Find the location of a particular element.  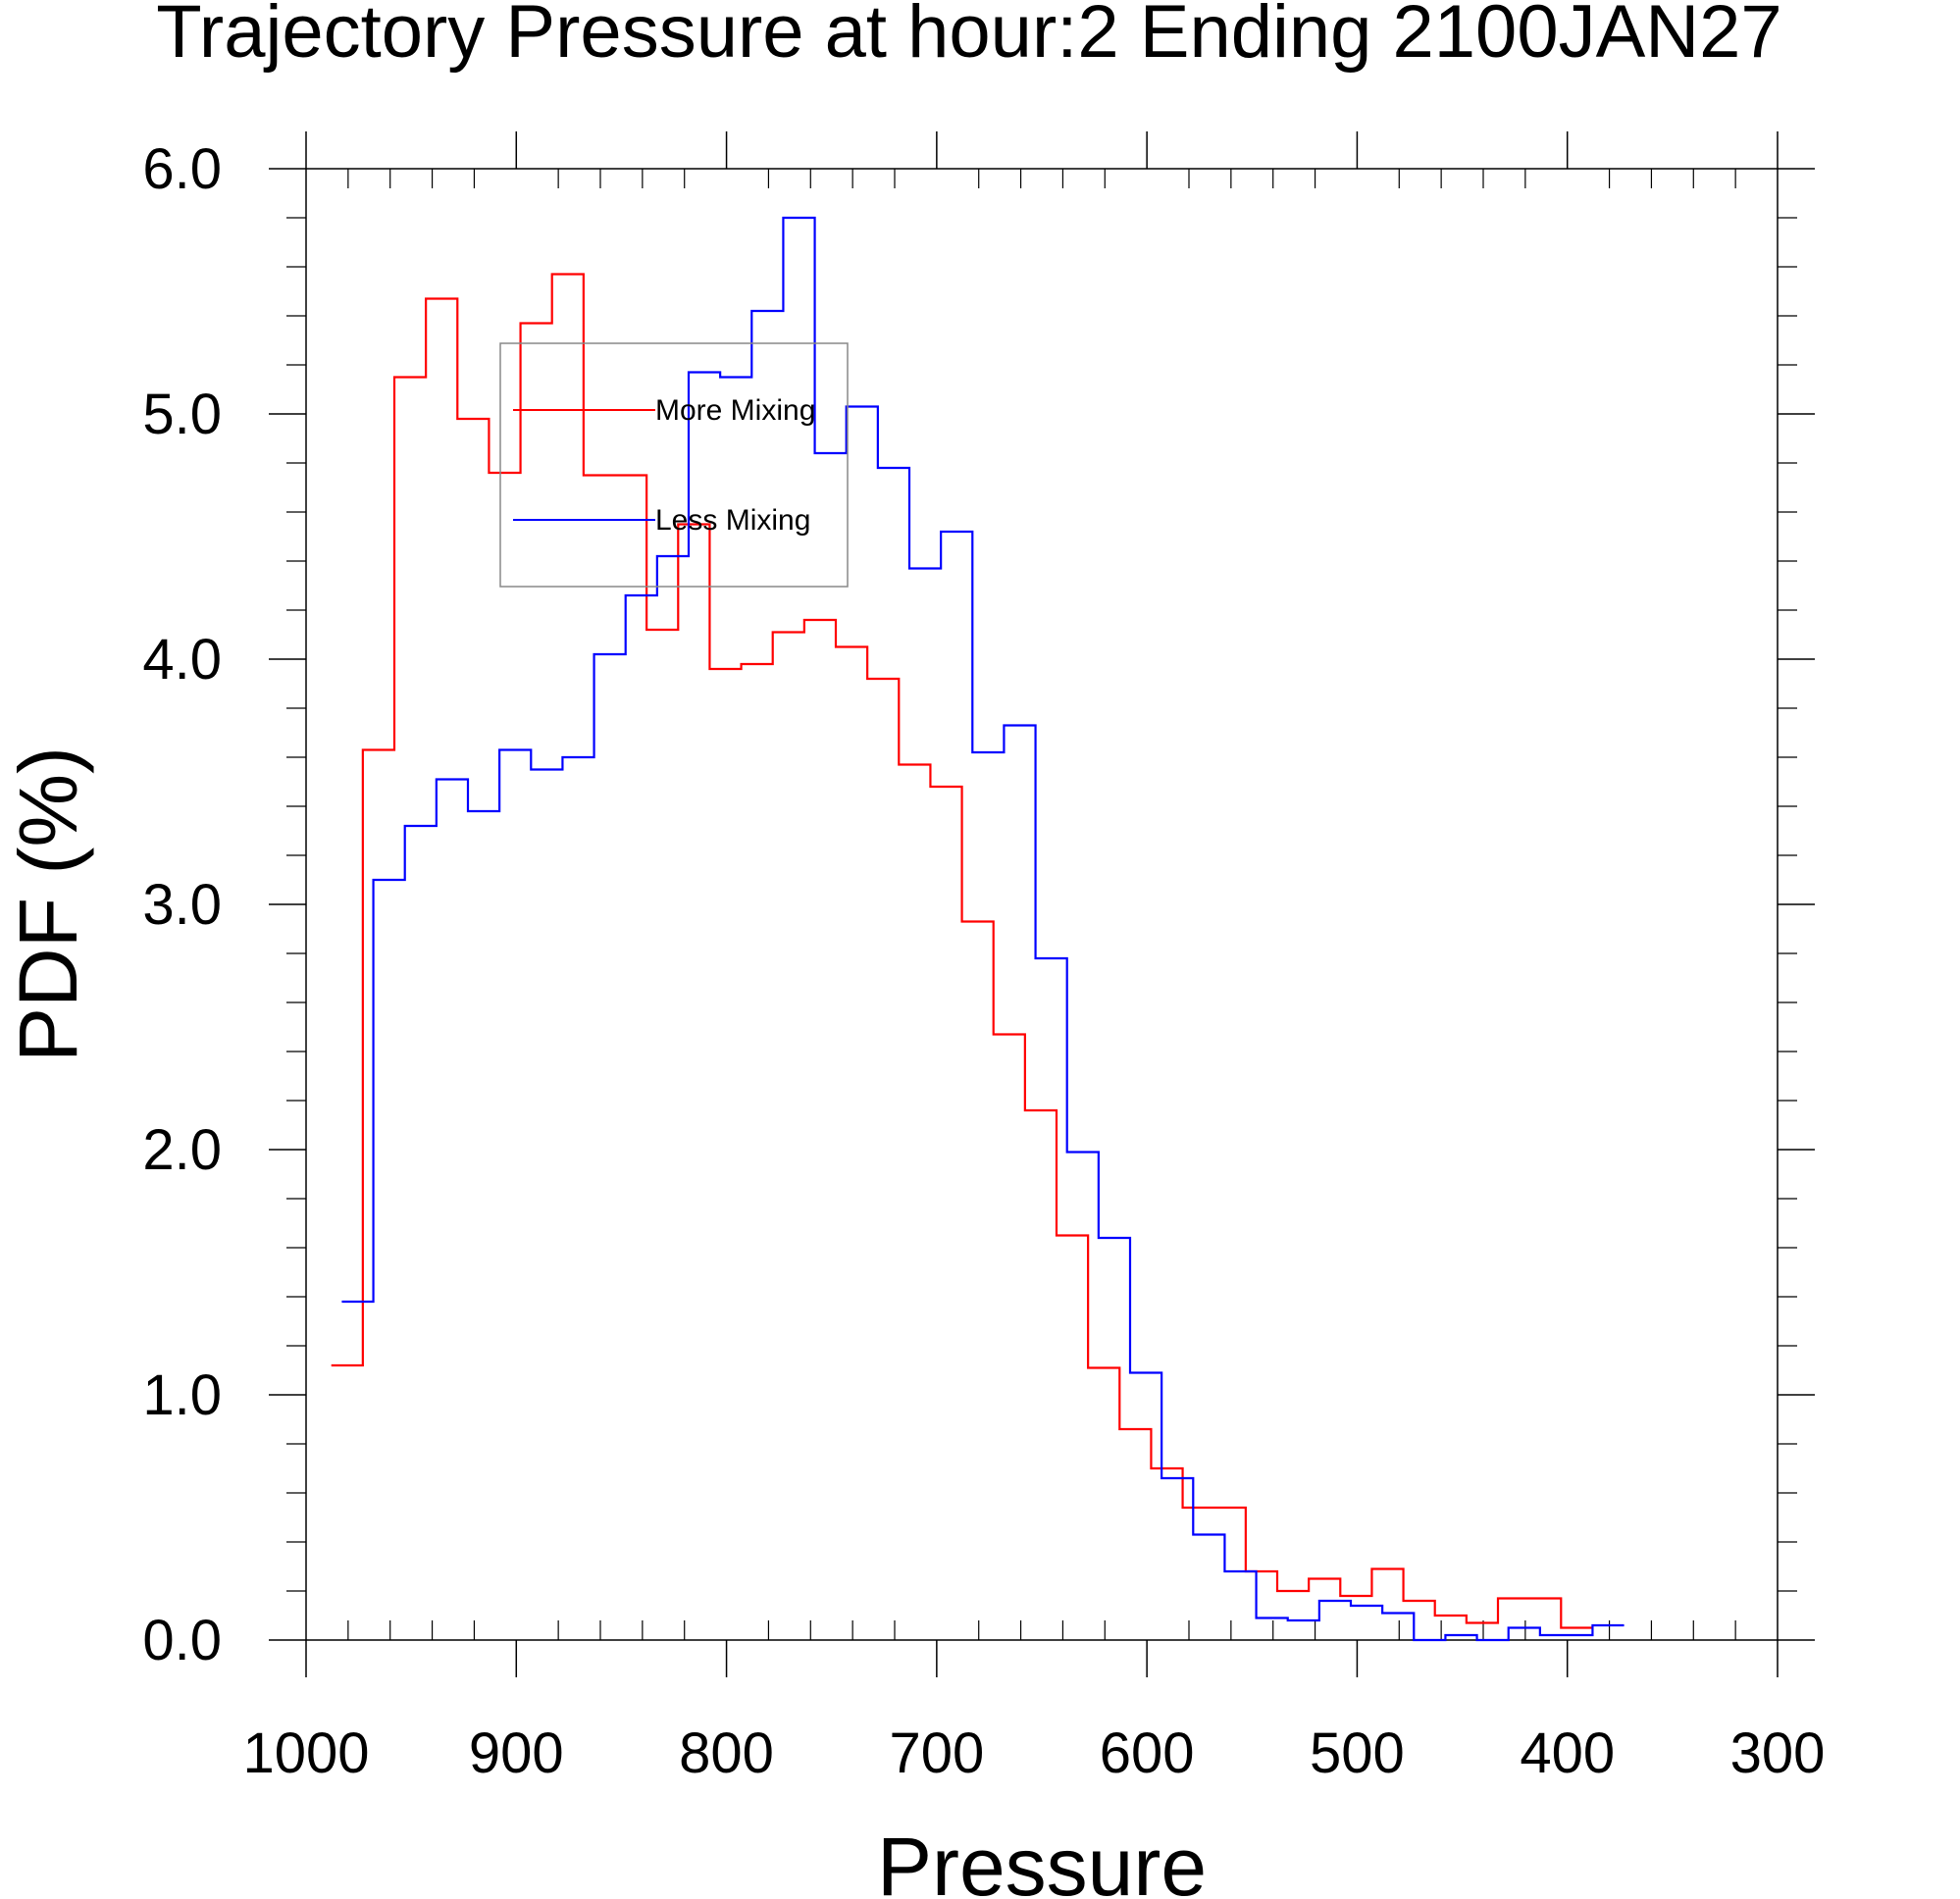

x-axis-title: Pressure is located at coordinates (1042, 1860).